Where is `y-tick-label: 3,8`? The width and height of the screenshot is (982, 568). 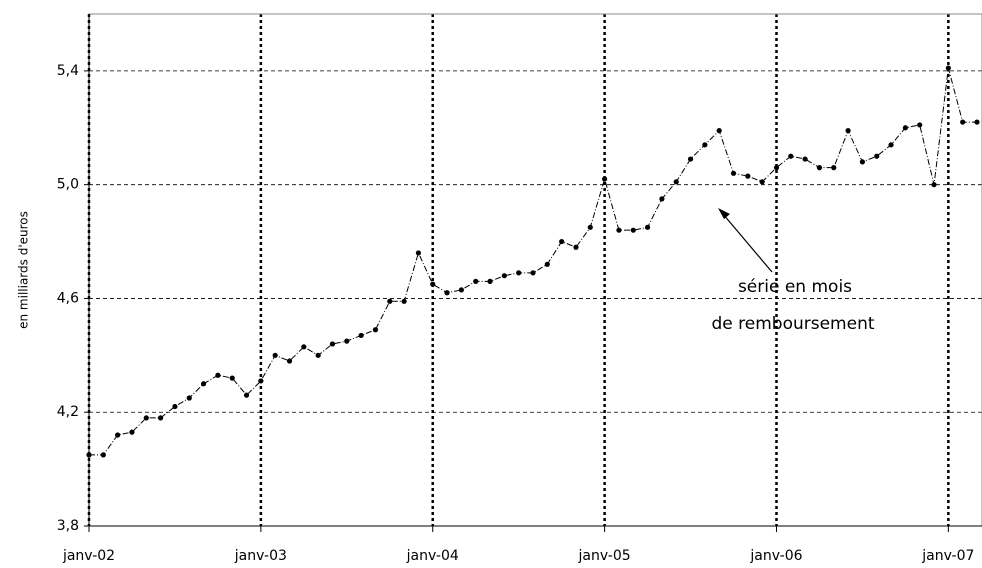 y-tick-label: 3,8 is located at coordinates (68, 526).